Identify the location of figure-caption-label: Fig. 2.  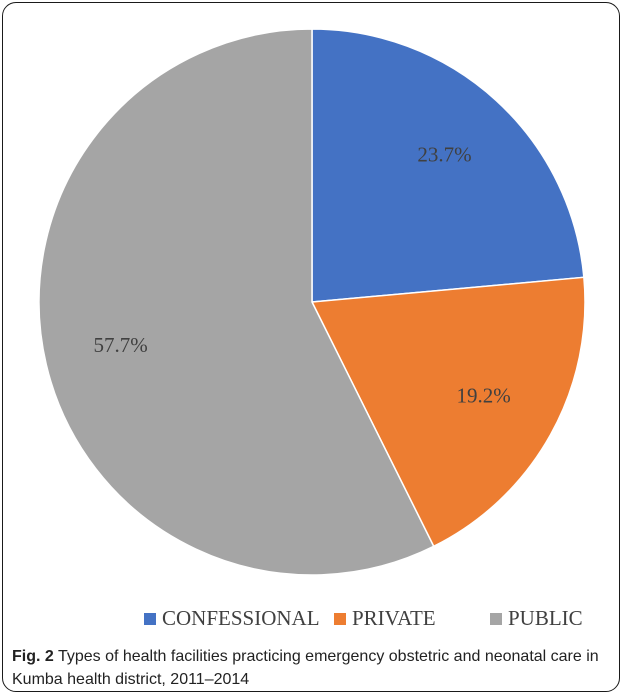
(33, 656).